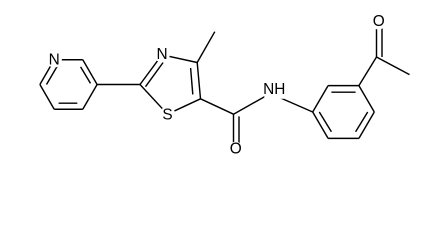  Describe the element at coordinates (170, 84) in the screenshot. I see `thiazole-ring` at that location.